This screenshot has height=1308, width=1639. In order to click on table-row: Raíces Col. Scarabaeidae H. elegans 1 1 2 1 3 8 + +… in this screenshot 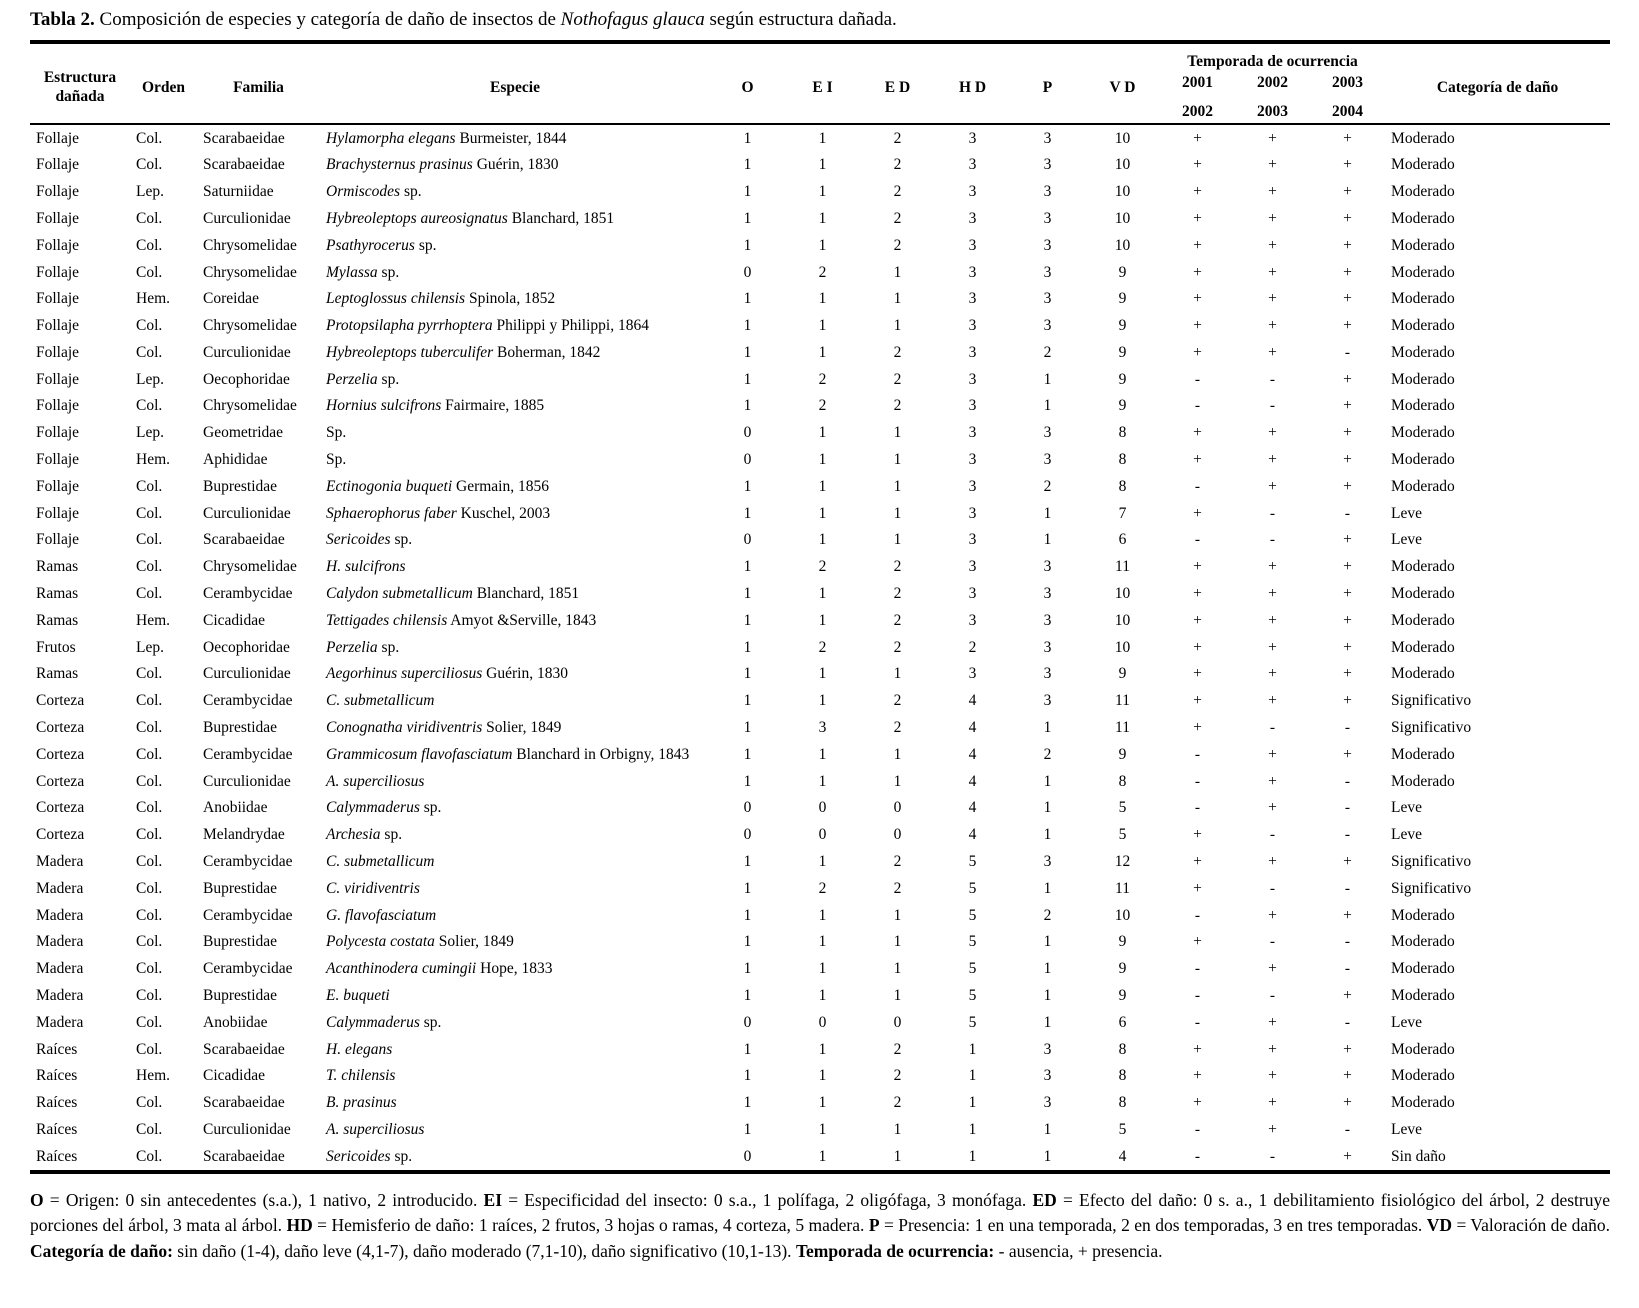, I will do `click(820, 1049)`.